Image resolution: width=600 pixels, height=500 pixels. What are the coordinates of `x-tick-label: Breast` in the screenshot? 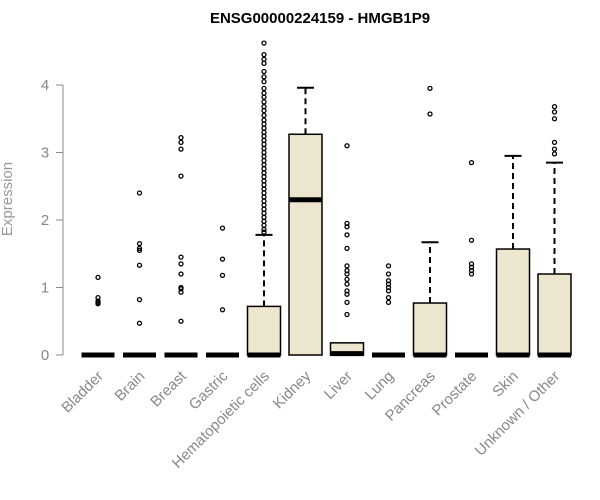 It's located at (168, 388).